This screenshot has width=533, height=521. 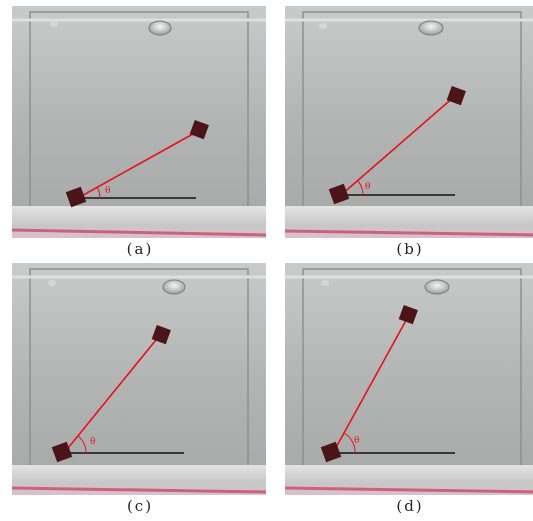 I want to click on caption-b: (b), so click(x=410, y=249).